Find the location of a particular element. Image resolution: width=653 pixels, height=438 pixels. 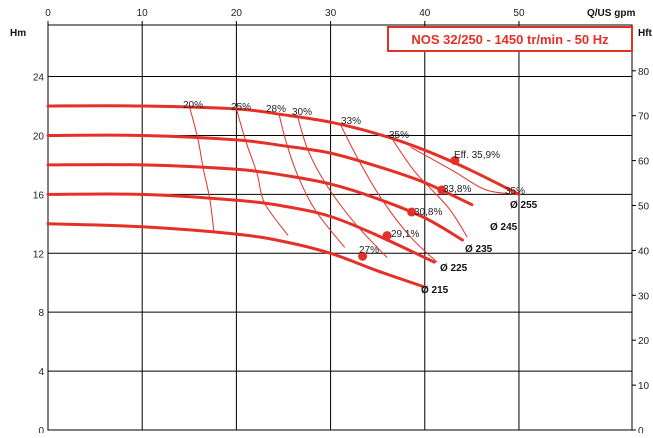

efficiency-label-33: 33% is located at coordinates (351, 121).